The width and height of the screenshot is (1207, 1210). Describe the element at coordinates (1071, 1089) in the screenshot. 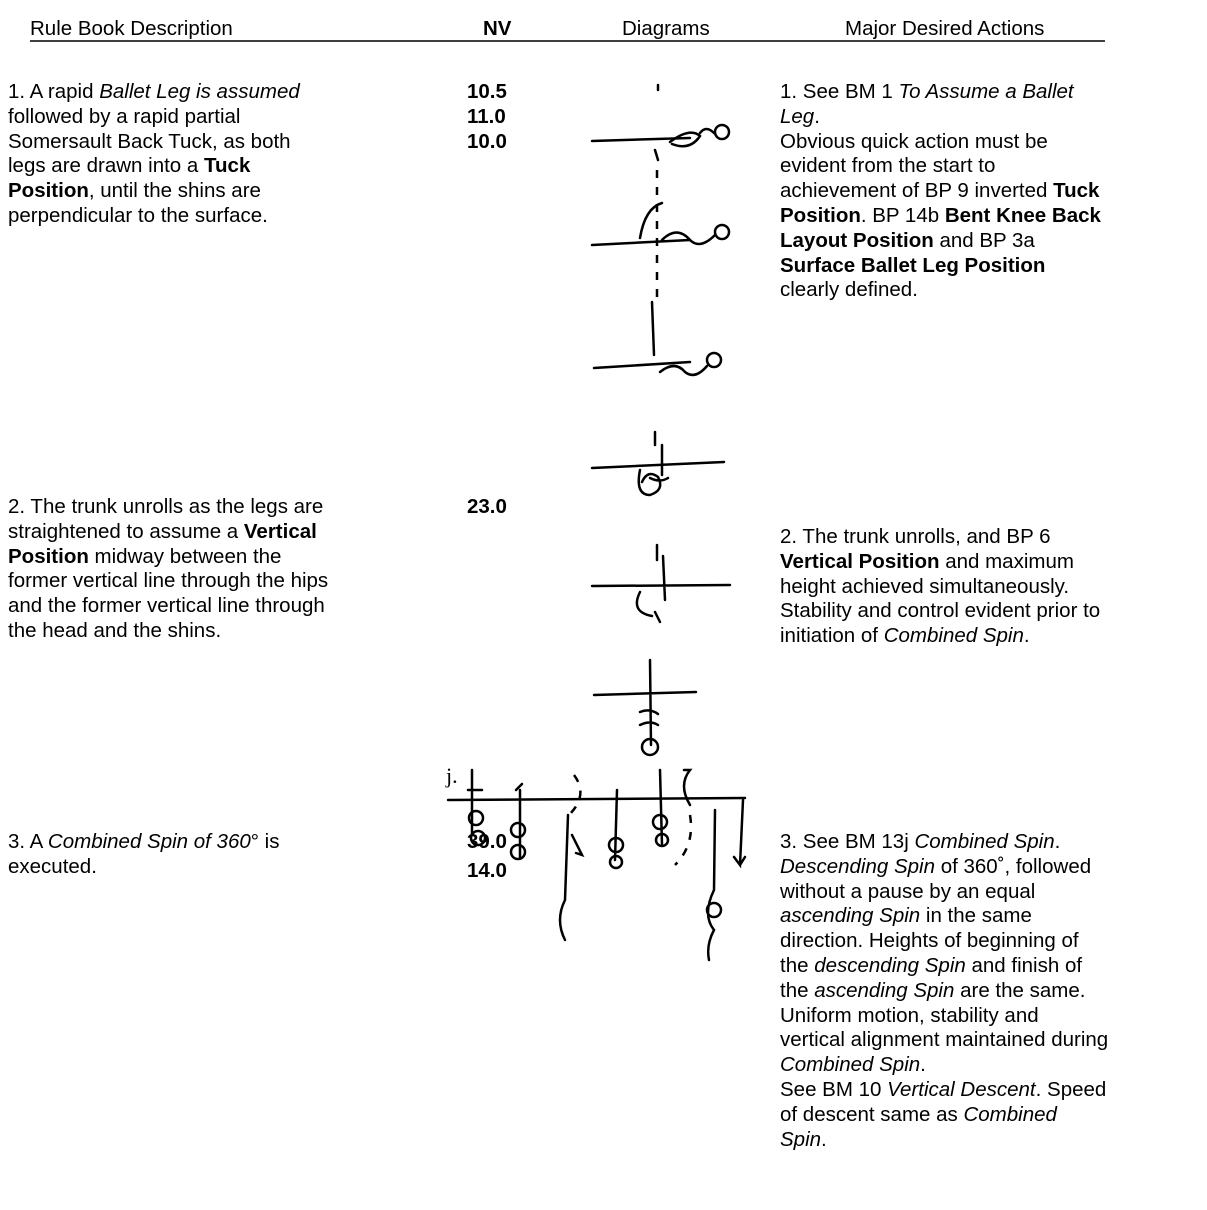

I see `text-run: . Speed` at that location.